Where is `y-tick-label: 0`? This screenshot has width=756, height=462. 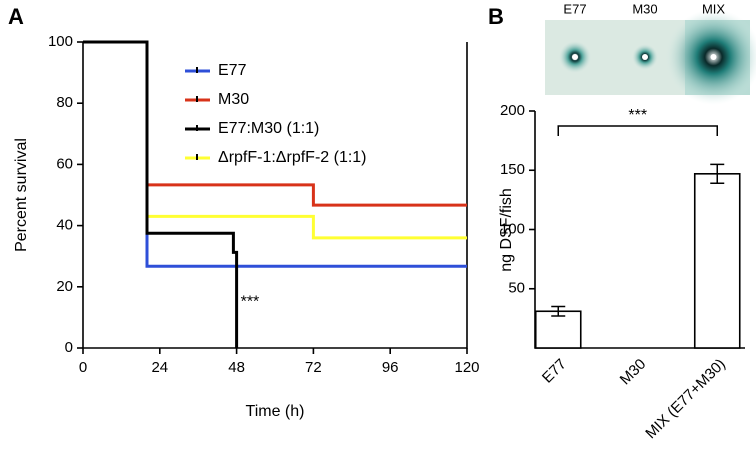 y-tick-label: 0 is located at coordinates (69, 347).